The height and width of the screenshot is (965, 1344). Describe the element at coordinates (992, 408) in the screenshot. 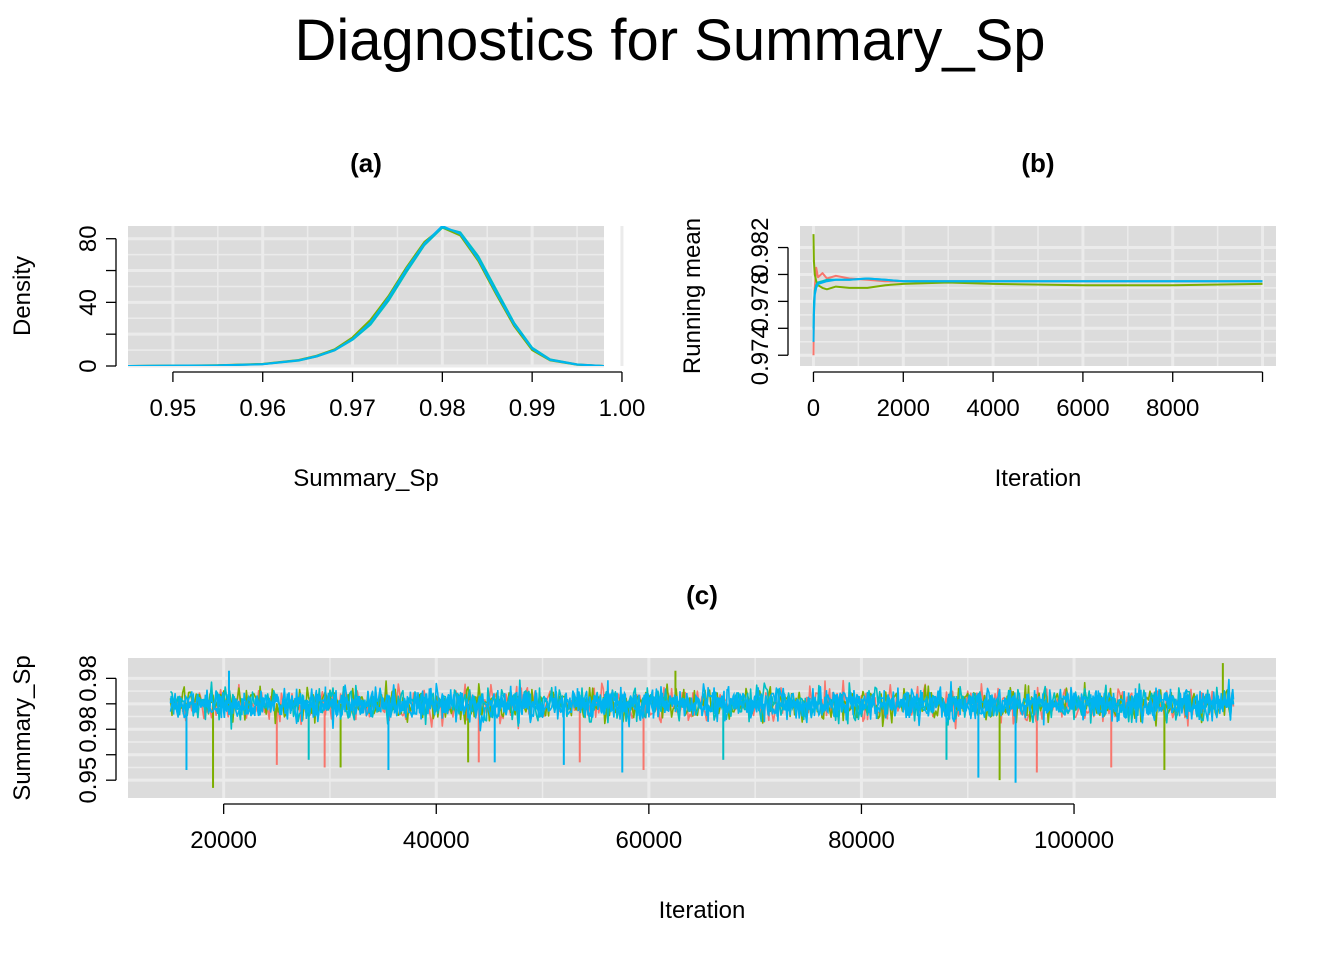

I see `x-tick-label: 4000` at that location.